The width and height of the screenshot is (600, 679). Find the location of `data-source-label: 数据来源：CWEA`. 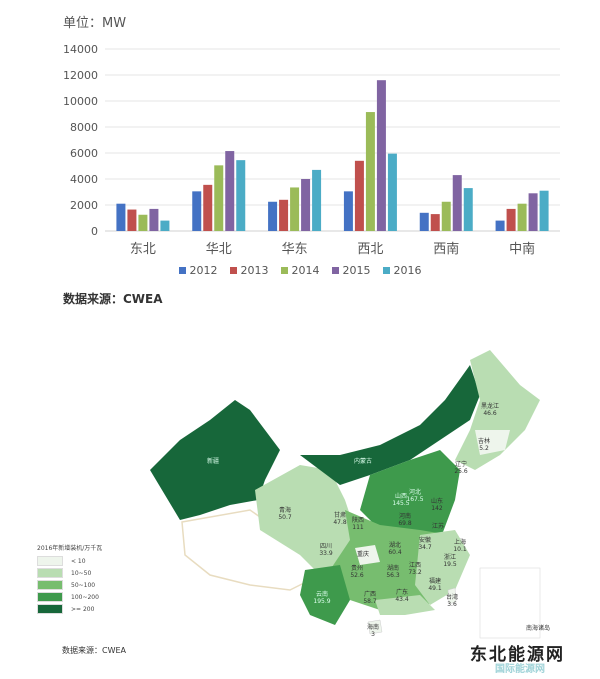

data-source-label: 数据来源：CWEA is located at coordinates (113, 299).